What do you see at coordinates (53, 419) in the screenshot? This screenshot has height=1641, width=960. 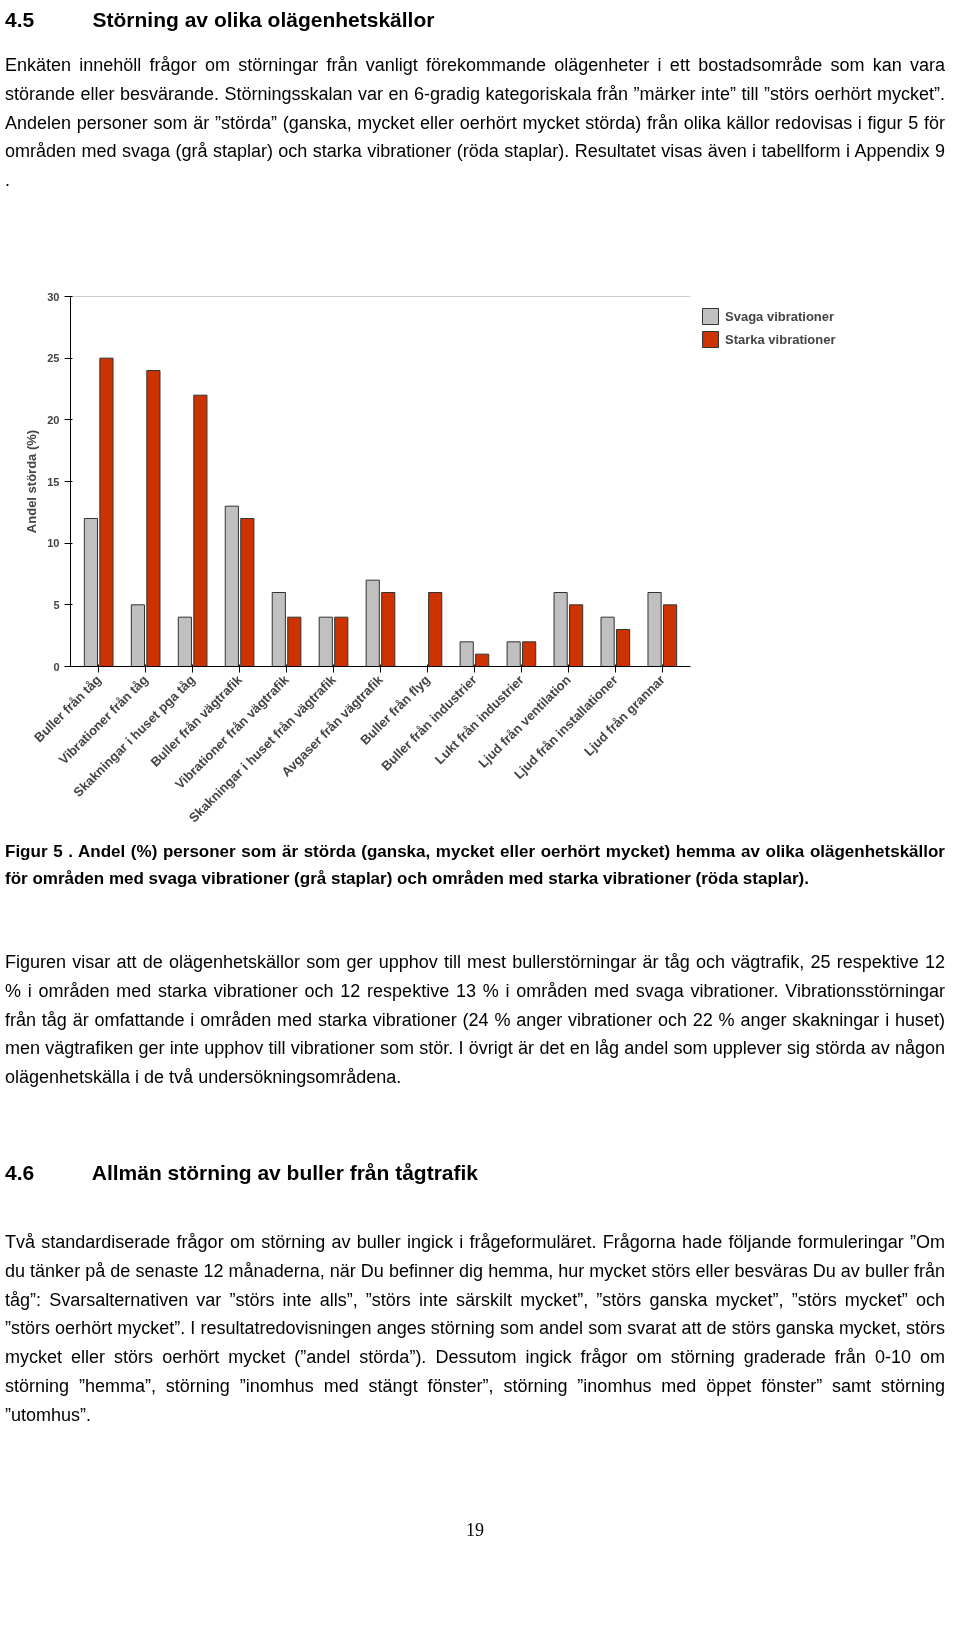 I see `y-tick-label: 20` at bounding box center [53, 419].